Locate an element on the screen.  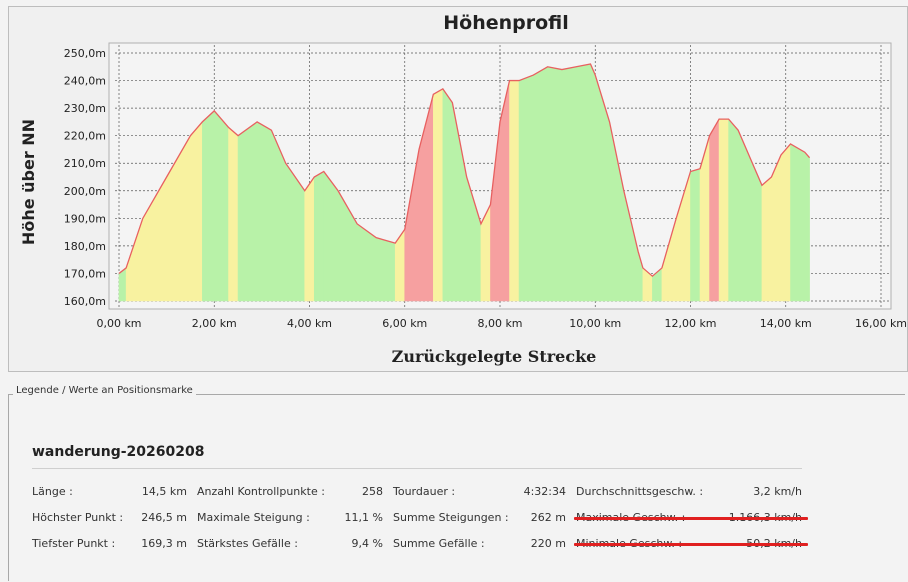
stat-label-1-2: Summe Steigungen : is located at coordinates (451, 517).